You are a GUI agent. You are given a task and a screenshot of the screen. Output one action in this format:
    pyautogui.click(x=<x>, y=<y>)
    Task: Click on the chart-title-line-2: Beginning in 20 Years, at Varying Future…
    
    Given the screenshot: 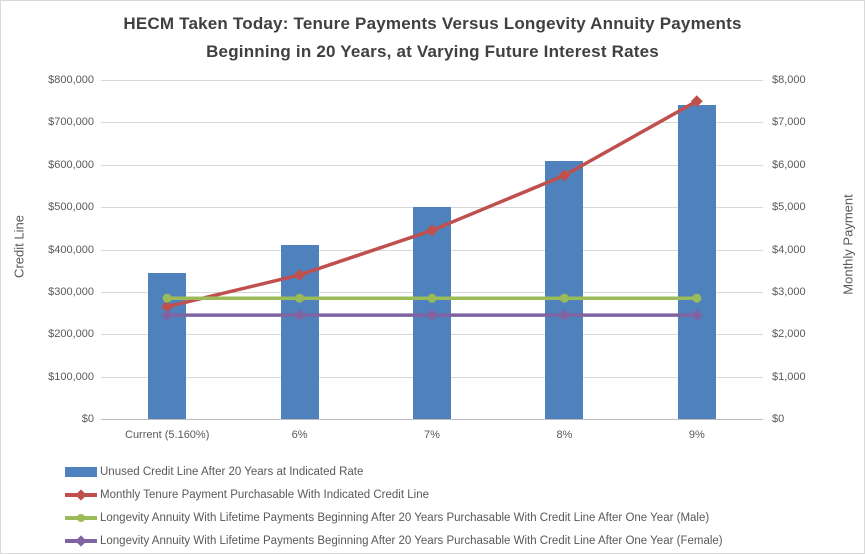 What is the action you would take?
    pyautogui.click(x=432, y=51)
    